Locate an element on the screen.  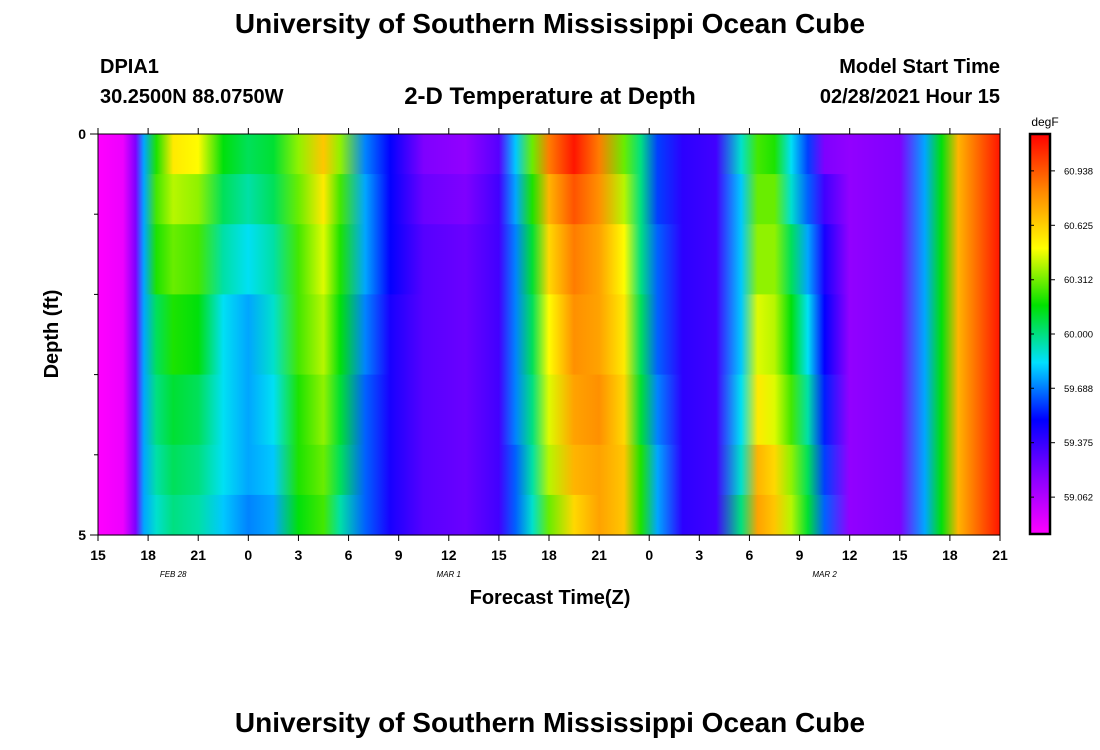
y-axis-label: Depth (ft) is located at coordinates (52, 334).